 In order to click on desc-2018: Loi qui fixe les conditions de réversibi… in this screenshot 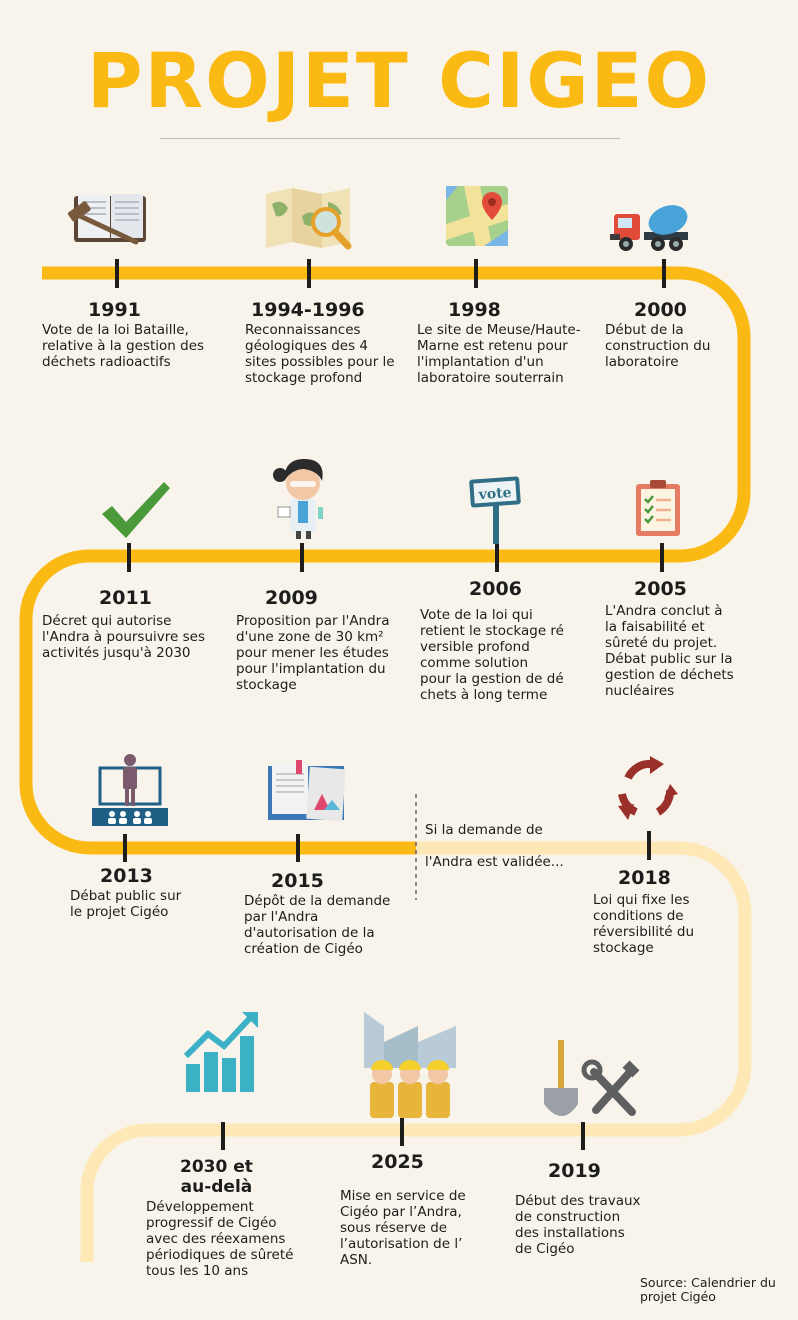, I will do `click(644, 924)`.